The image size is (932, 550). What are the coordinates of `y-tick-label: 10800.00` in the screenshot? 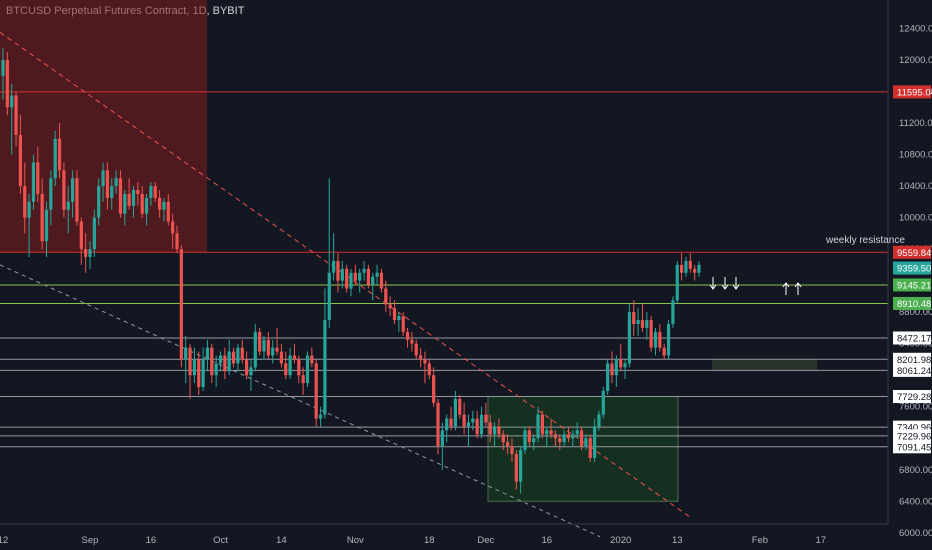 It's located at (915, 155).